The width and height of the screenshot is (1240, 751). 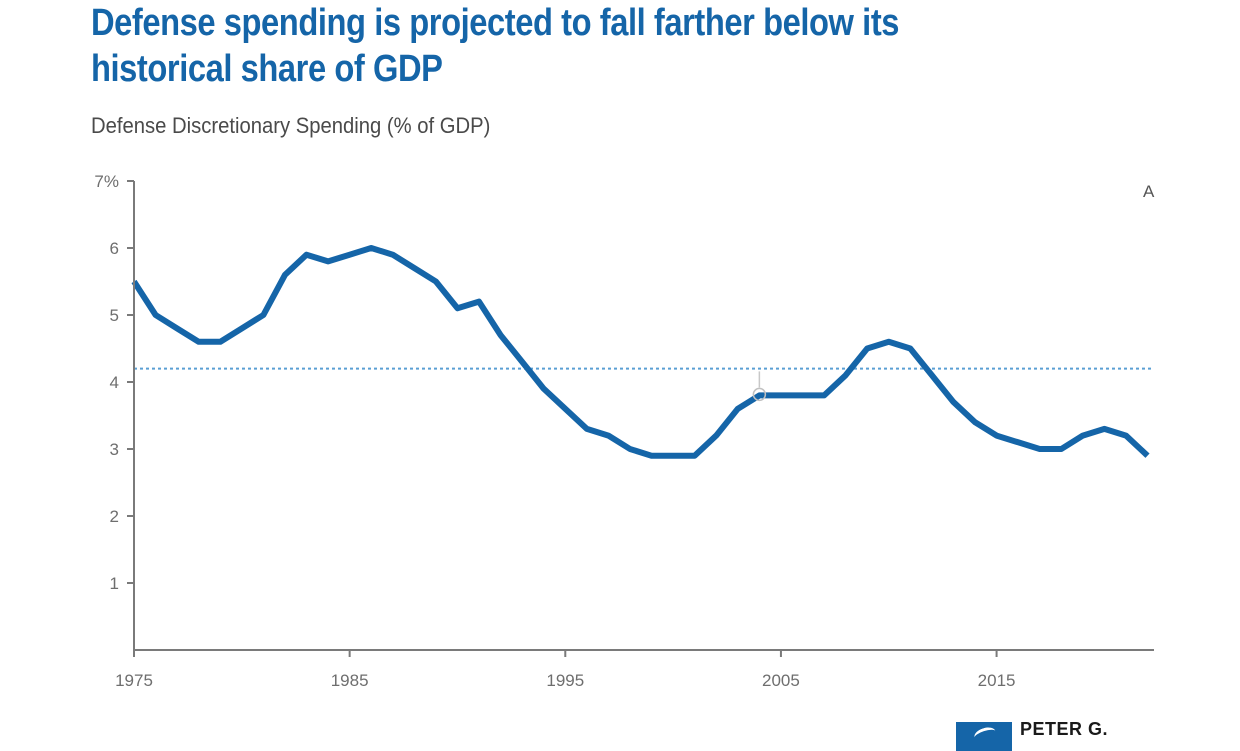 I want to click on logo-mark-icon, so click(x=984, y=736).